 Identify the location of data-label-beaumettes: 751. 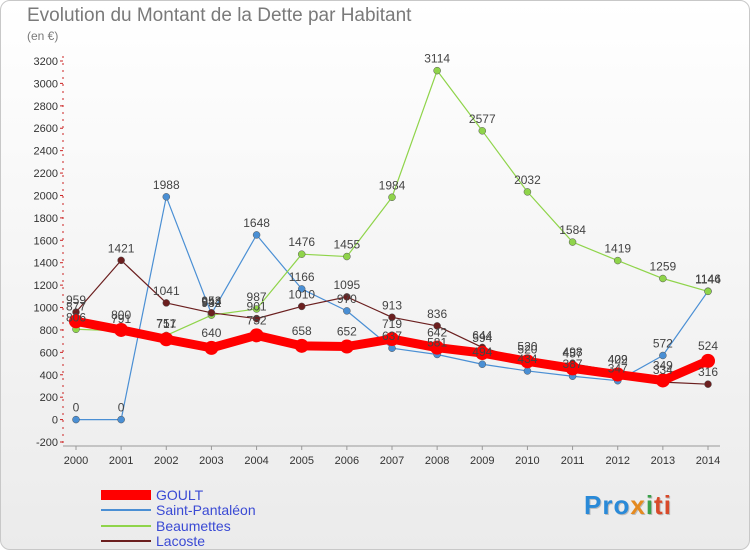
(166, 323).